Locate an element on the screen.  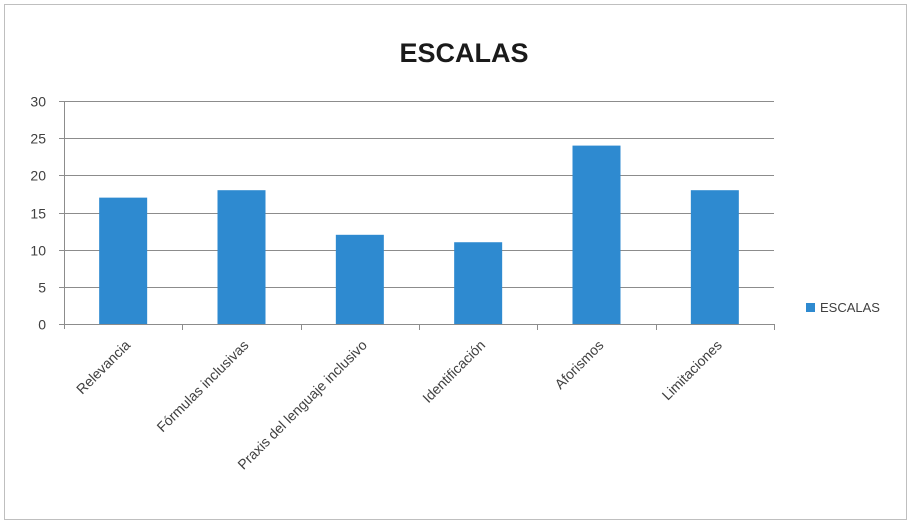
y-tick-label: 5 is located at coordinates (42, 288).